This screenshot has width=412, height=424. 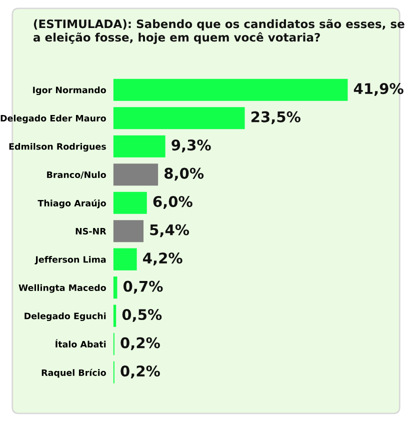 What do you see at coordinates (91, 231) in the screenshot?
I see `y-tick-label: NS-NR` at bounding box center [91, 231].